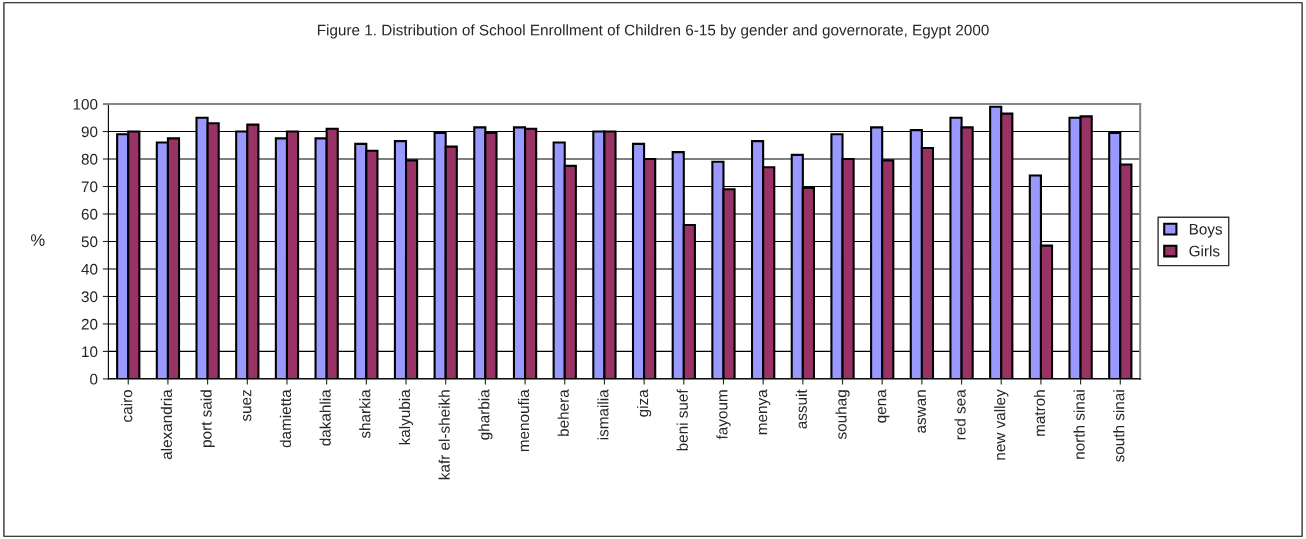  What do you see at coordinates (682, 420) in the screenshot?
I see `x-tick-label: beni suef` at bounding box center [682, 420].